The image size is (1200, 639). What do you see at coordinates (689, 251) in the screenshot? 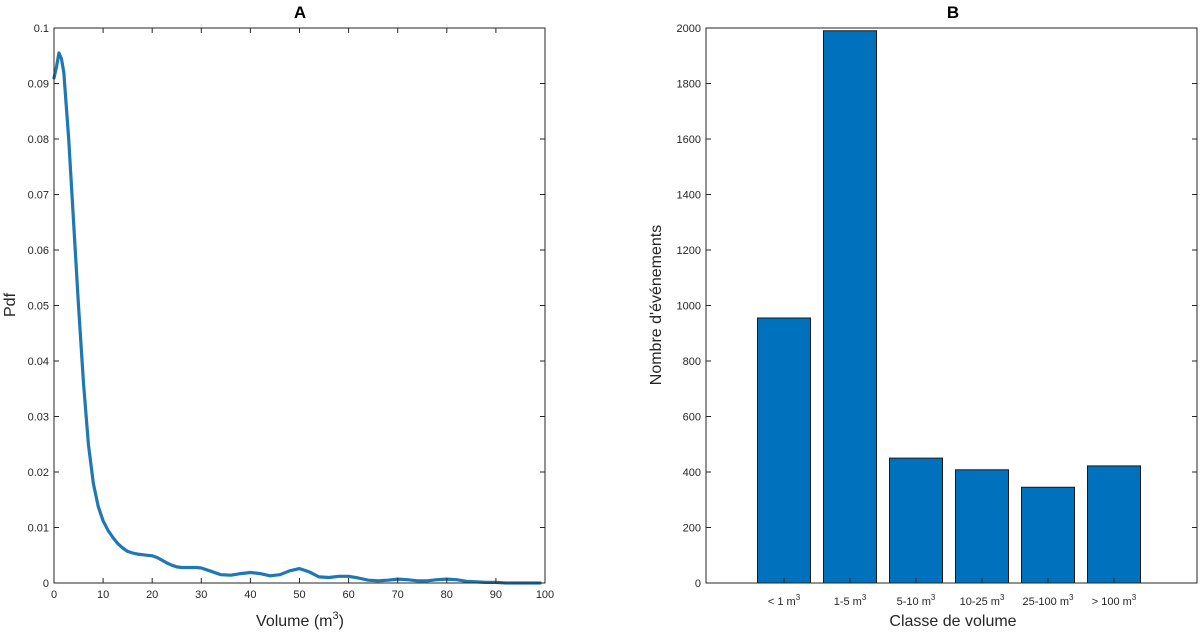
I see `y-tick-label: 1200` at bounding box center [689, 251].